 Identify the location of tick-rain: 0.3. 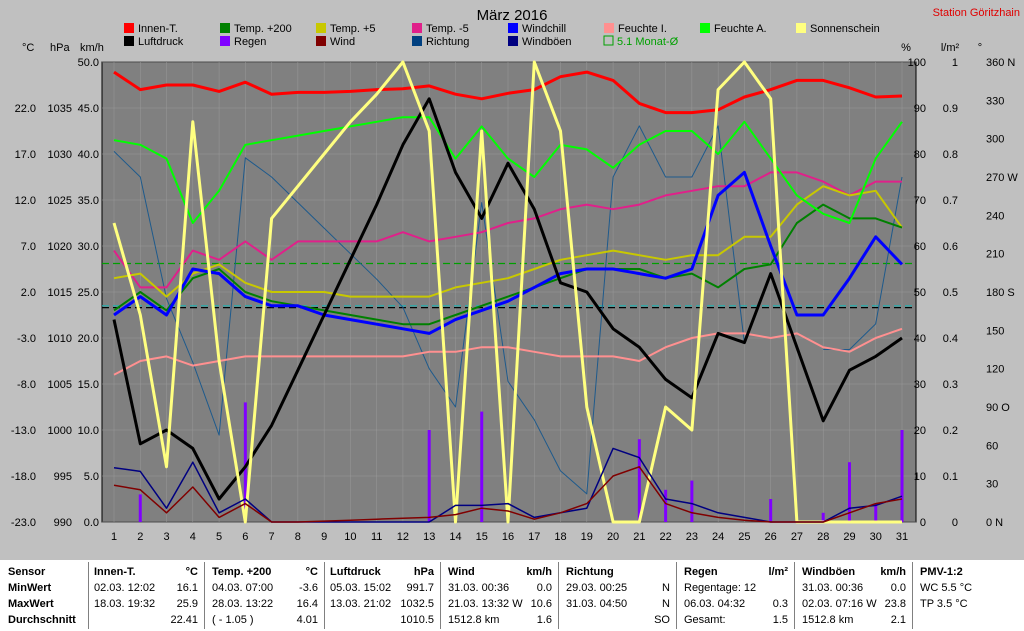
(950, 385).